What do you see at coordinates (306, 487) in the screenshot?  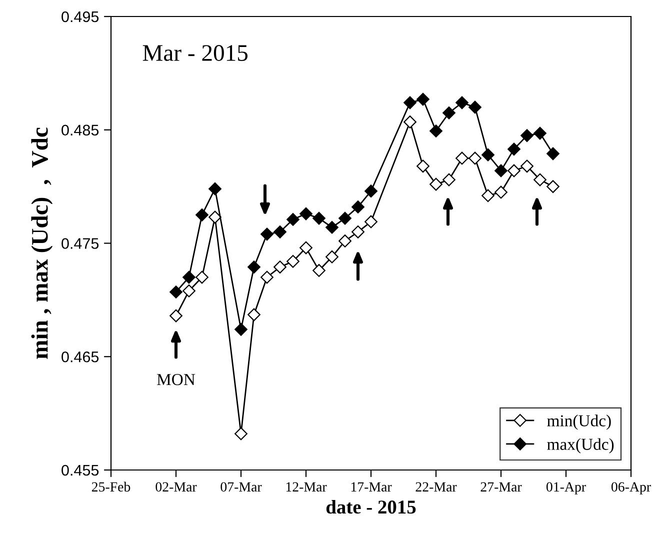 I see `x-tick-label: 12-Mar` at bounding box center [306, 487].